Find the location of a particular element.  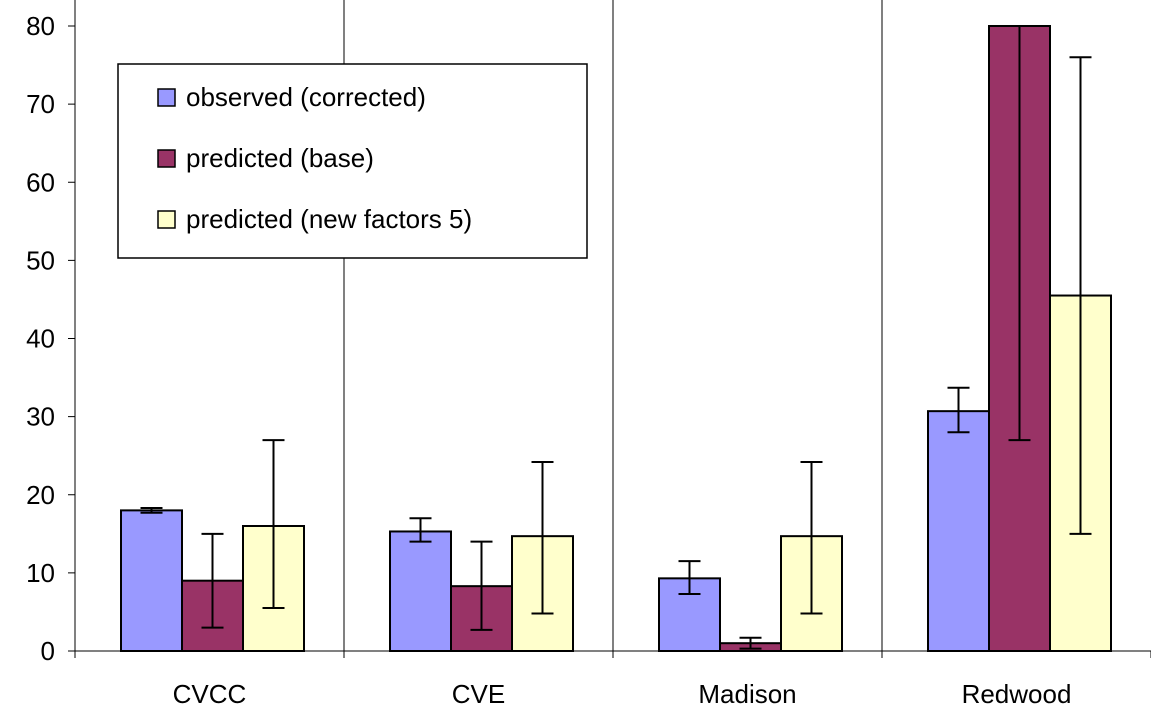

y-tick-label: 0 is located at coordinates (48, 651).